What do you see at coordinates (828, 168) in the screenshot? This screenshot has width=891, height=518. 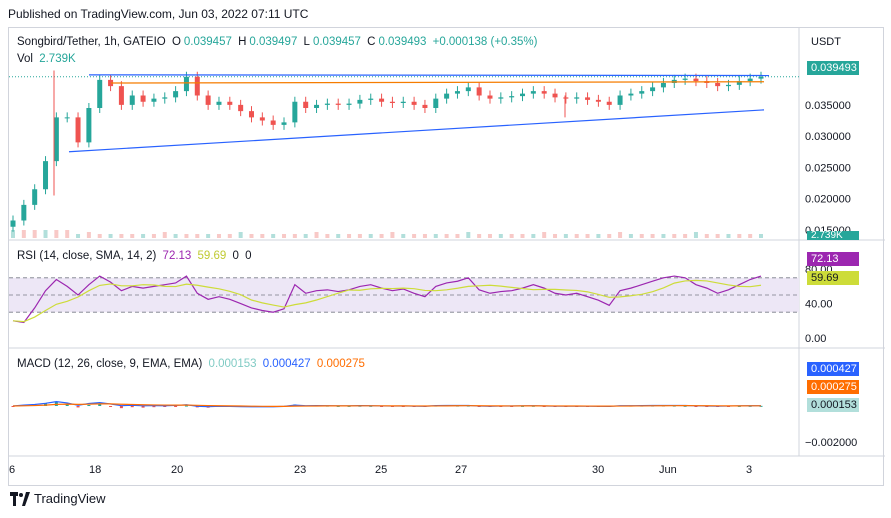 I see `price-axis-label: 0.025000` at bounding box center [828, 168].